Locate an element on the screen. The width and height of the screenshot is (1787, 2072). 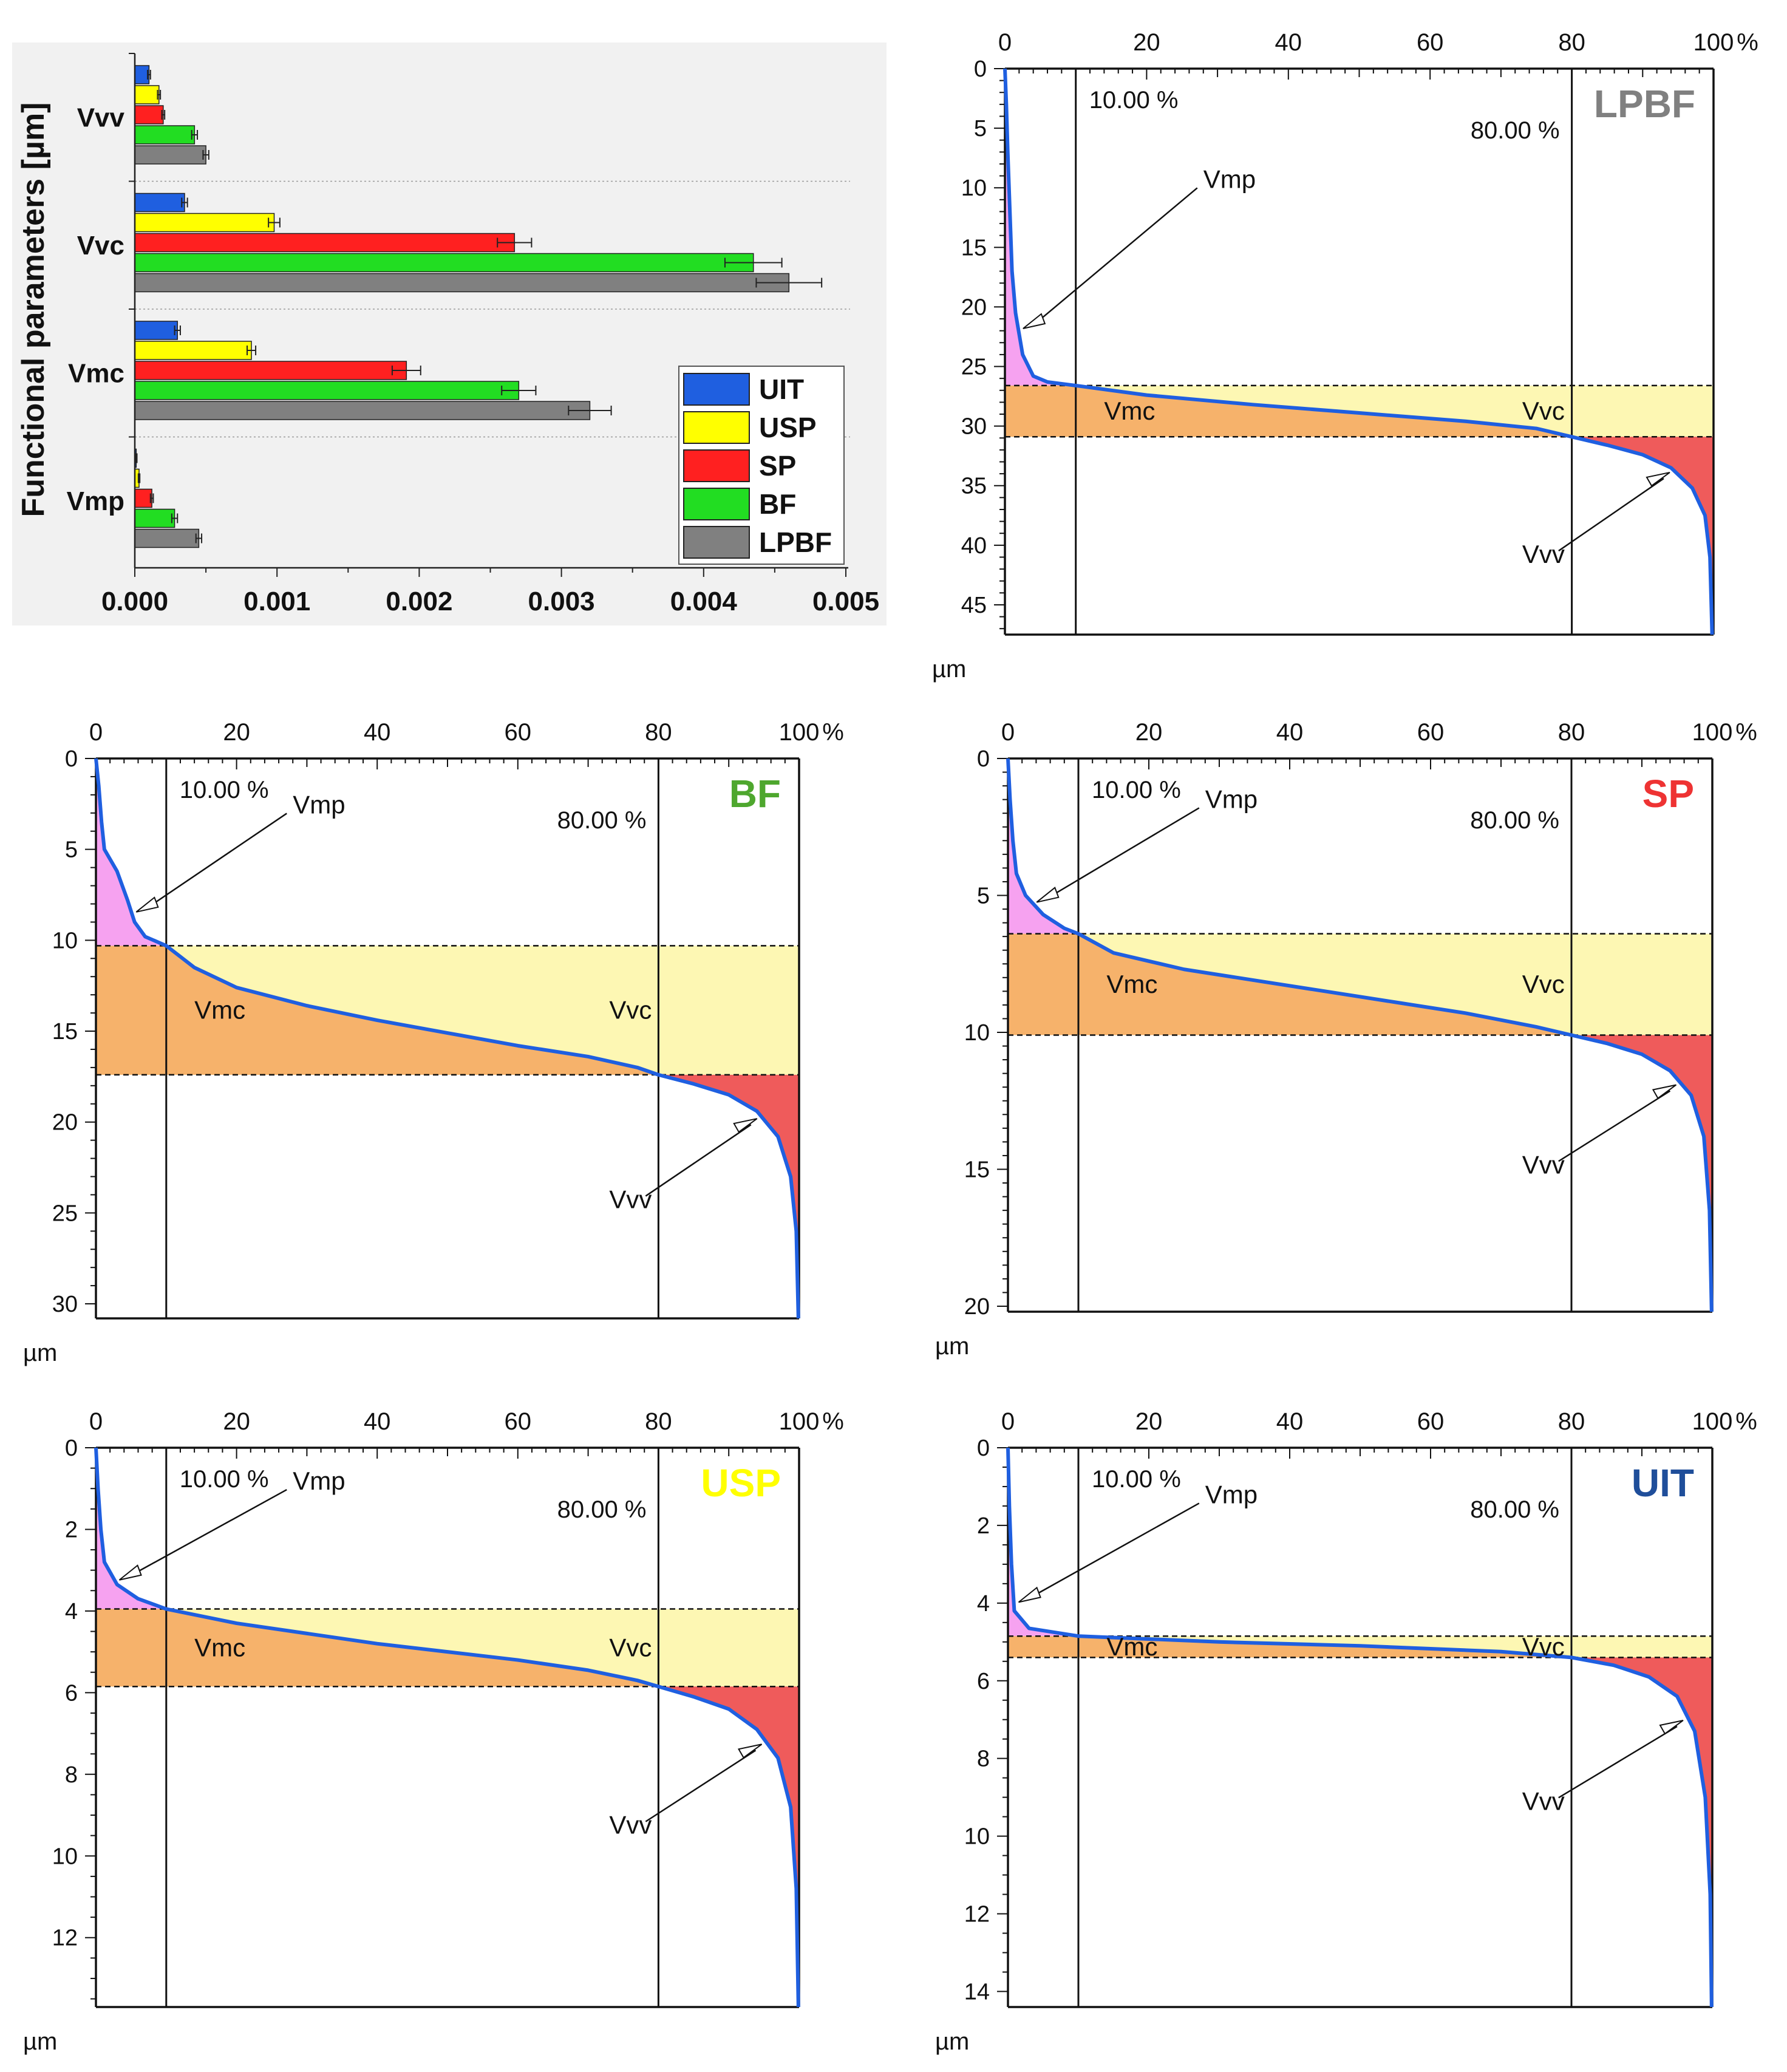
bar-bf-vvc is located at coordinates (444, 263).